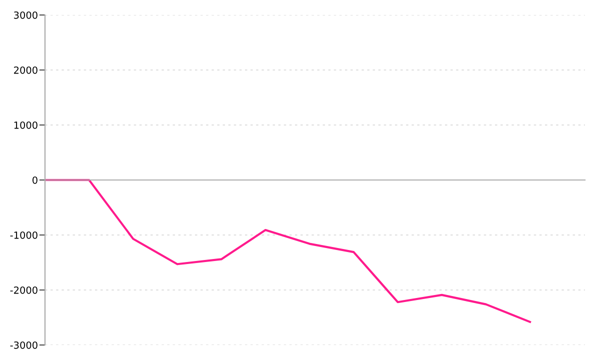 The width and height of the screenshot is (600, 360). Describe the element at coordinates (26, 70) in the screenshot. I see `y-tick-label: 2000` at that location.